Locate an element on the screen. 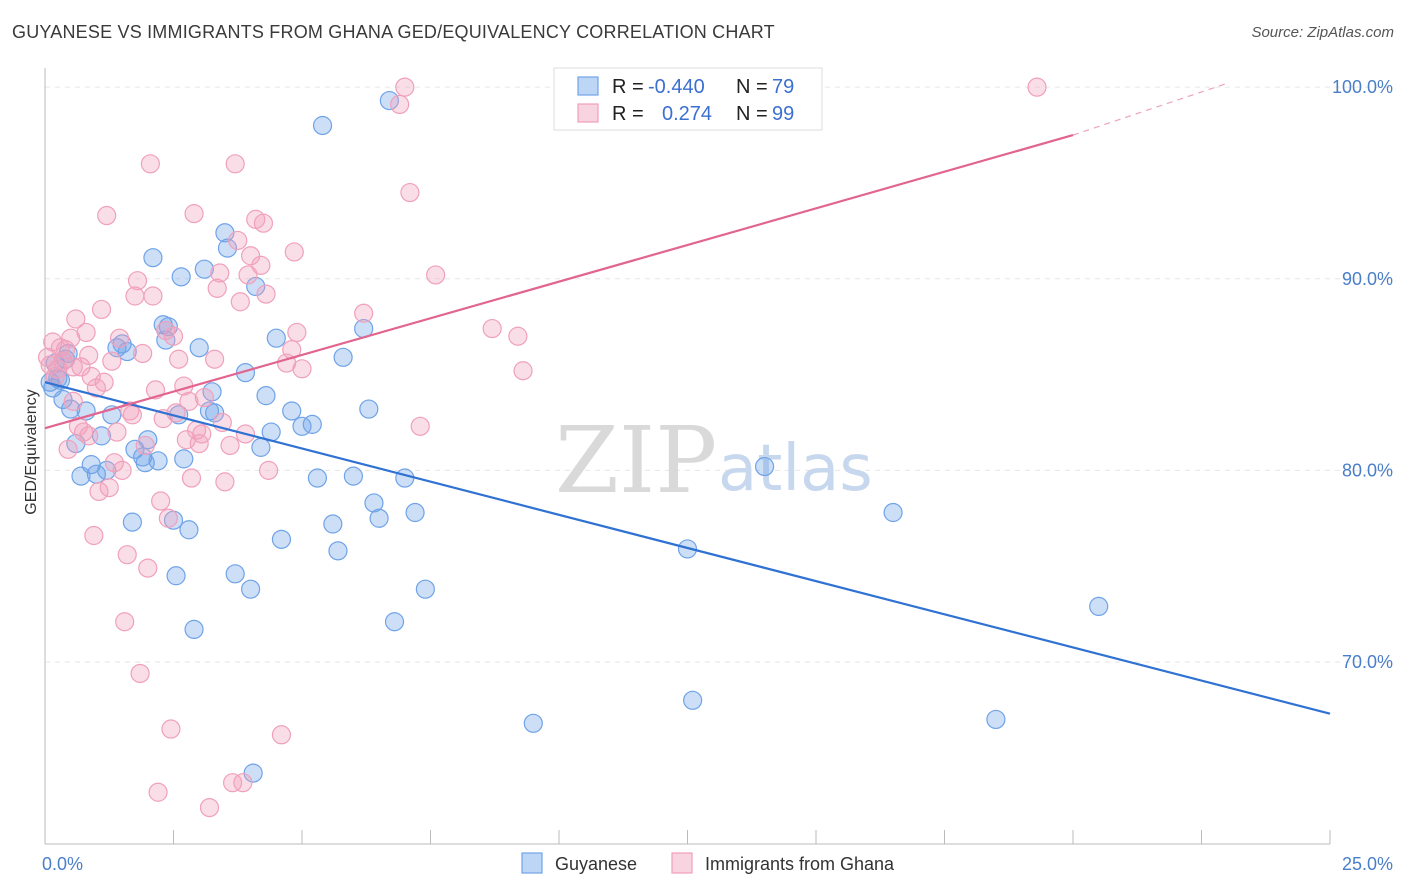 The width and height of the screenshot is (1406, 892). legend-swatch-guyanese is located at coordinates (588, 86).